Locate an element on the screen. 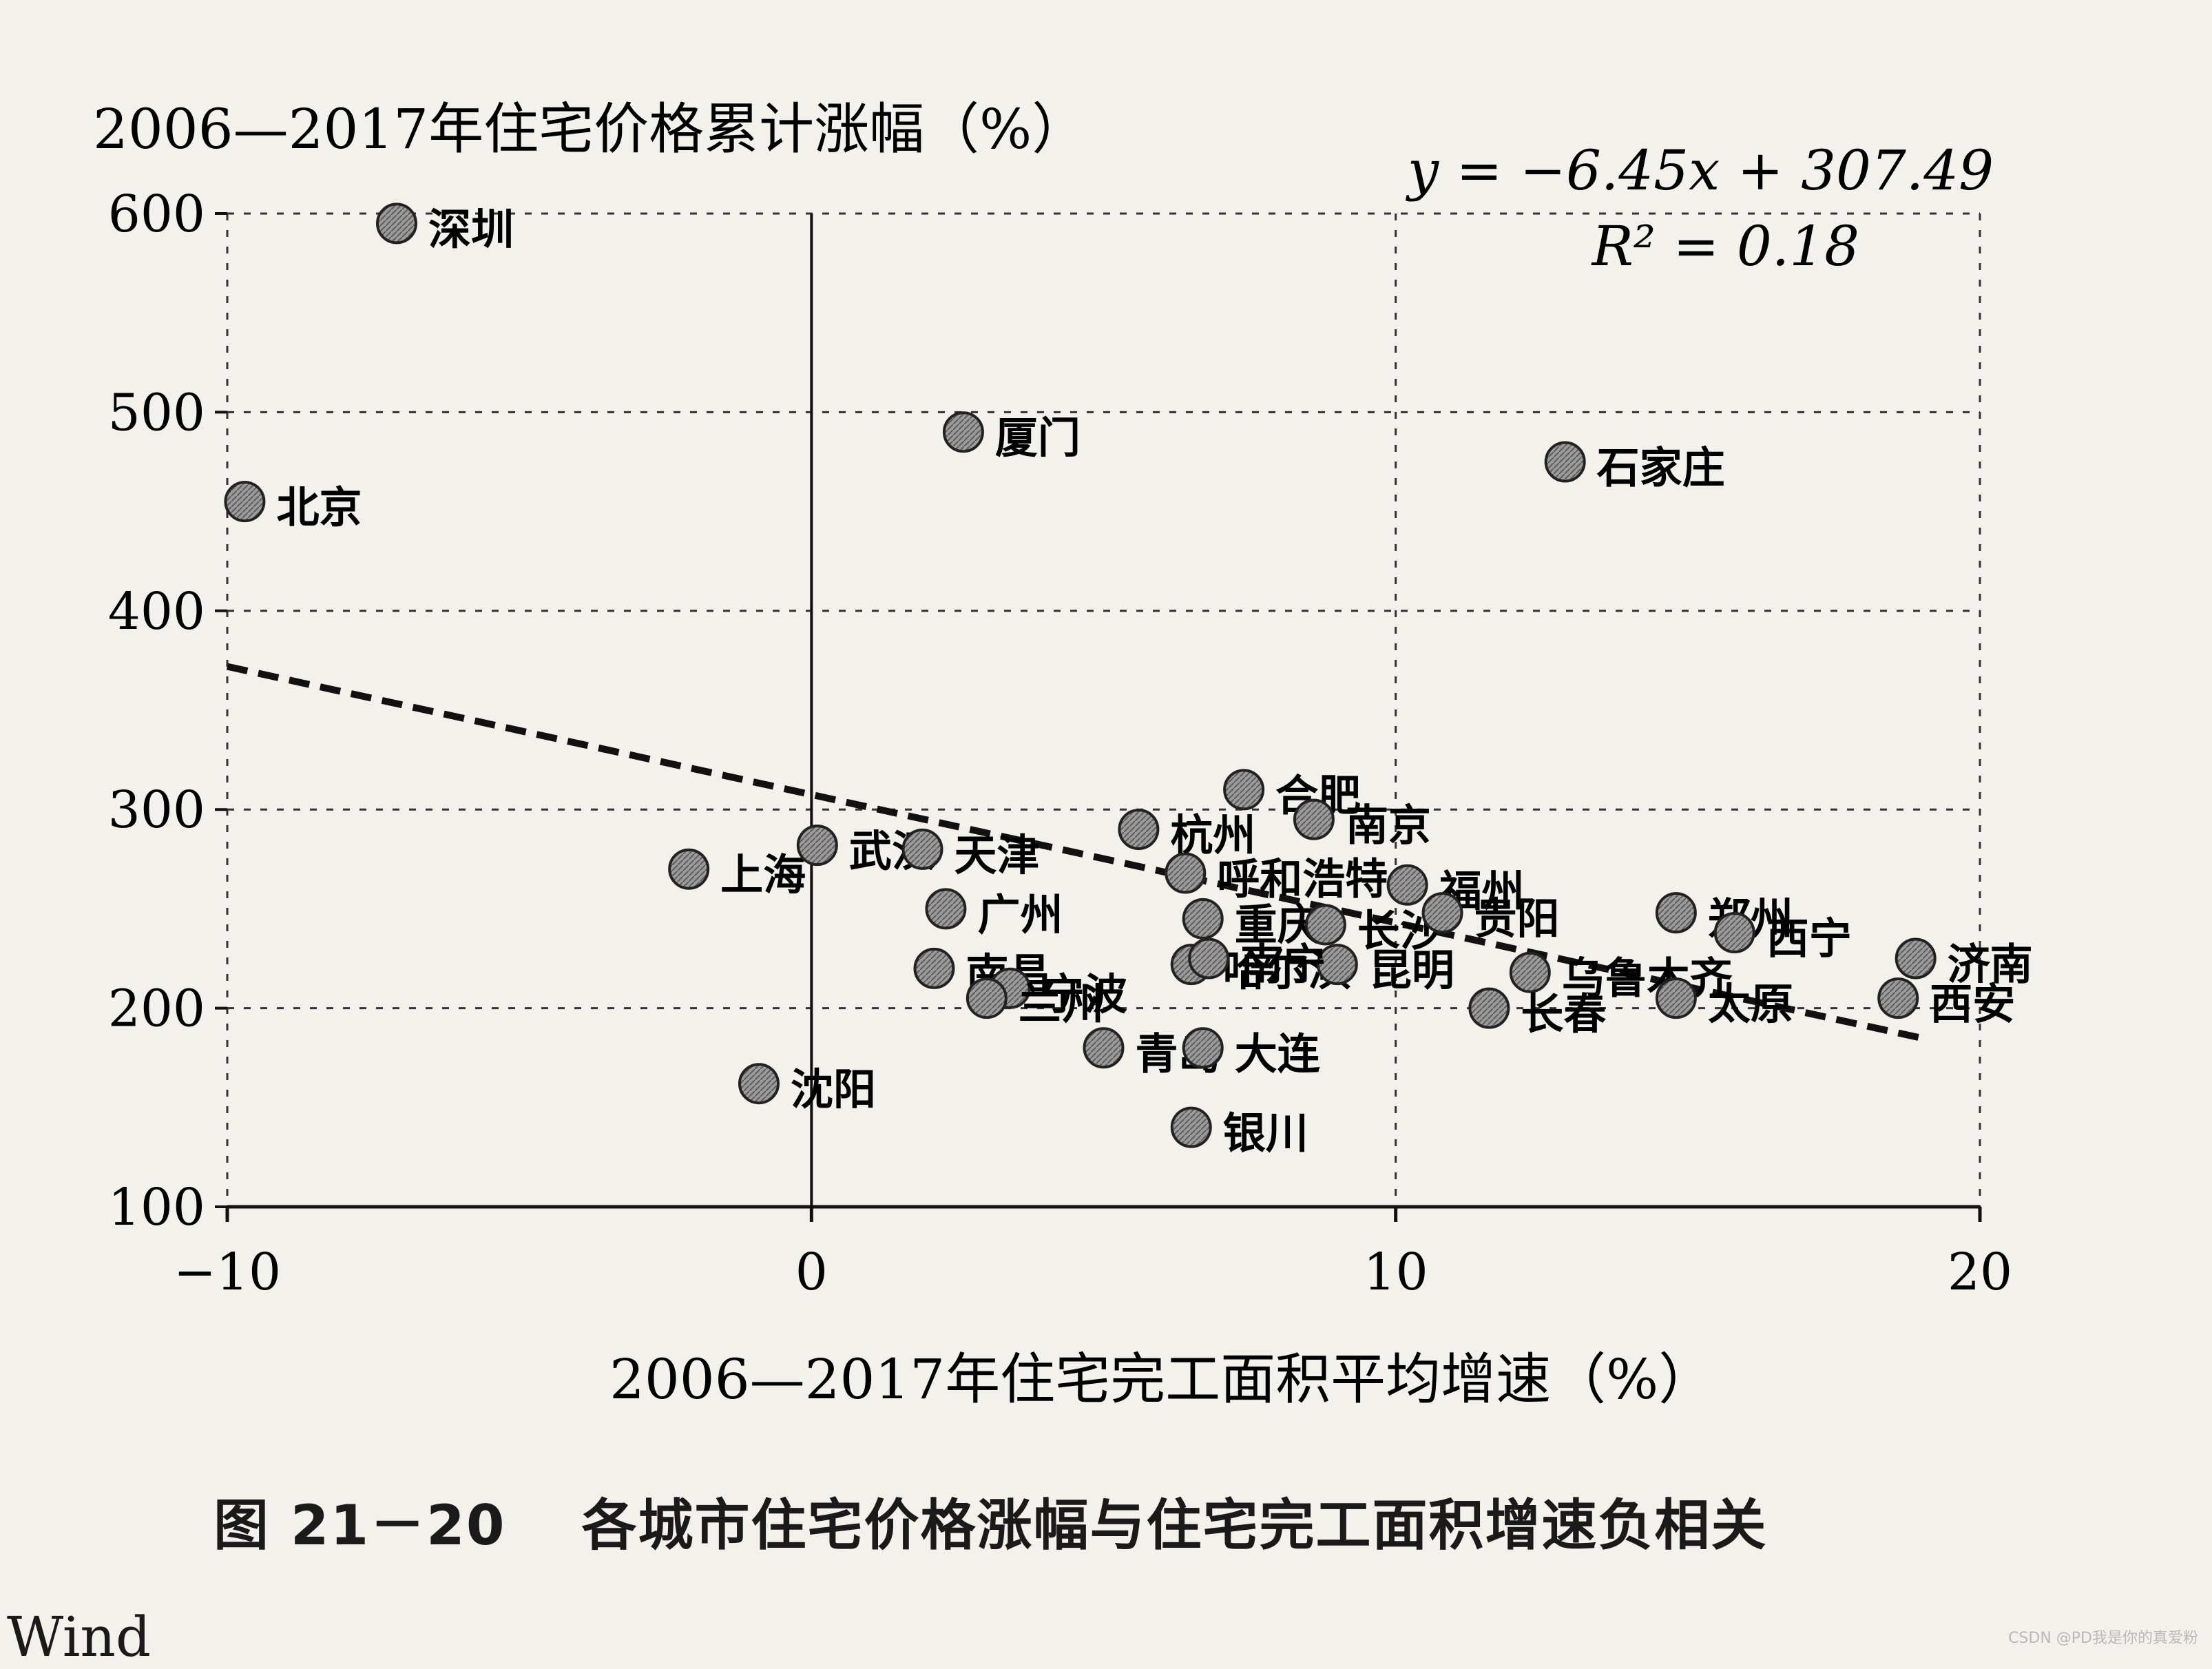  y-axis-title: 2006—2017年住宅价格累计涨幅（%） is located at coordinates (590, 129).